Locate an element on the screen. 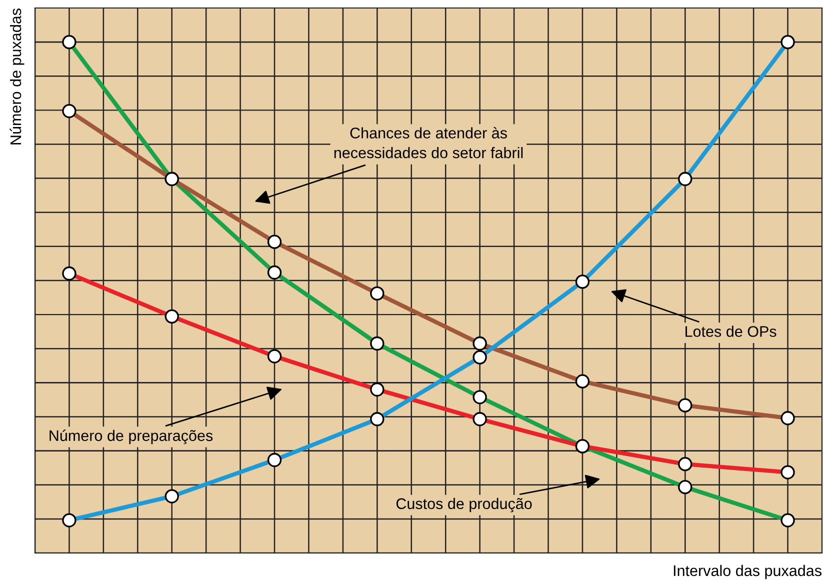 The image size is (830, 581). x-axis-title: Intervalo das puxadas is located at coordinates (748, 572).